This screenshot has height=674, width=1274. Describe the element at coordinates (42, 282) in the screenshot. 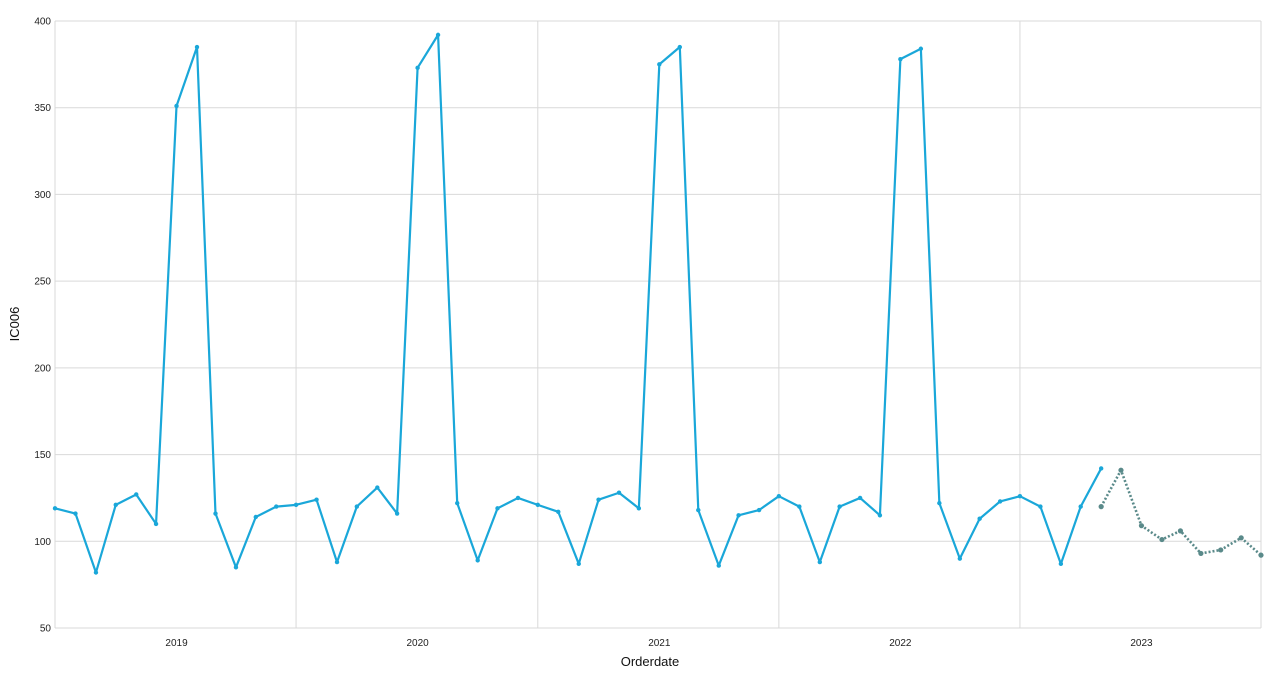

I see `y-tick-label: 250` at that location.